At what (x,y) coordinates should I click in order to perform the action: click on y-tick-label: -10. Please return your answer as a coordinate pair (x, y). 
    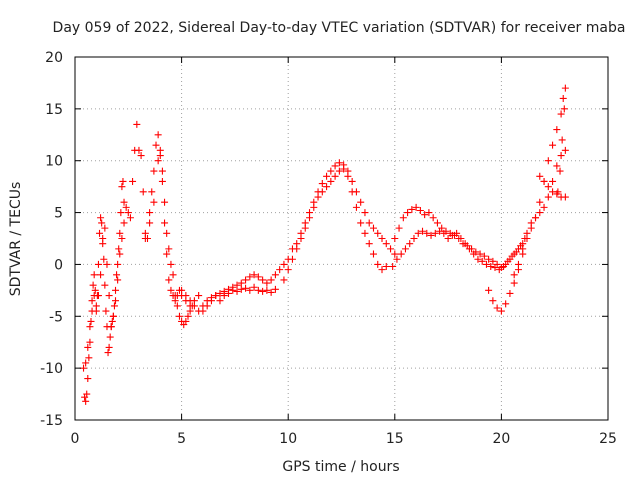
    Looking at the image, I should click on (51, 369).